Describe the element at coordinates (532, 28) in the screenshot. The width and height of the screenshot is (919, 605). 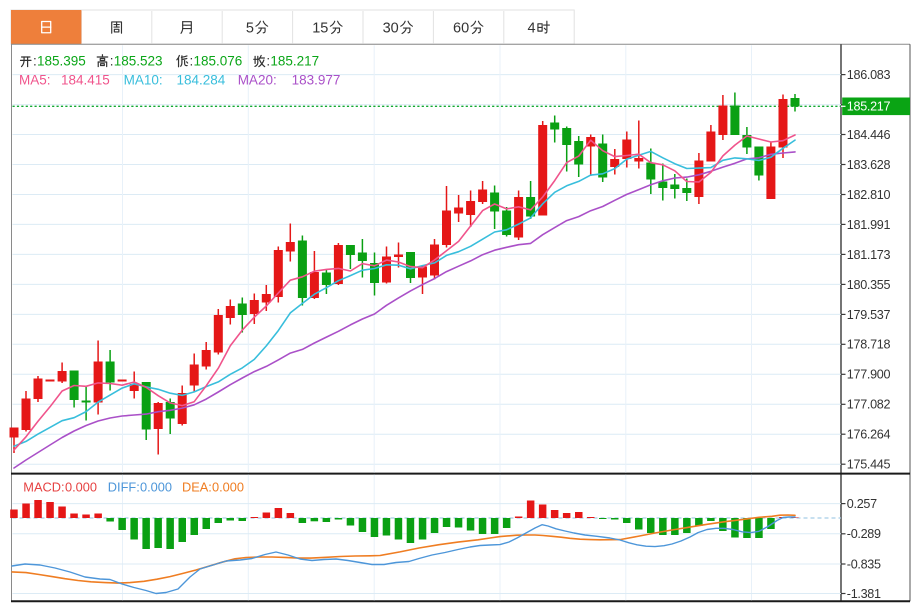
I see `svg-text: 4` at that location.